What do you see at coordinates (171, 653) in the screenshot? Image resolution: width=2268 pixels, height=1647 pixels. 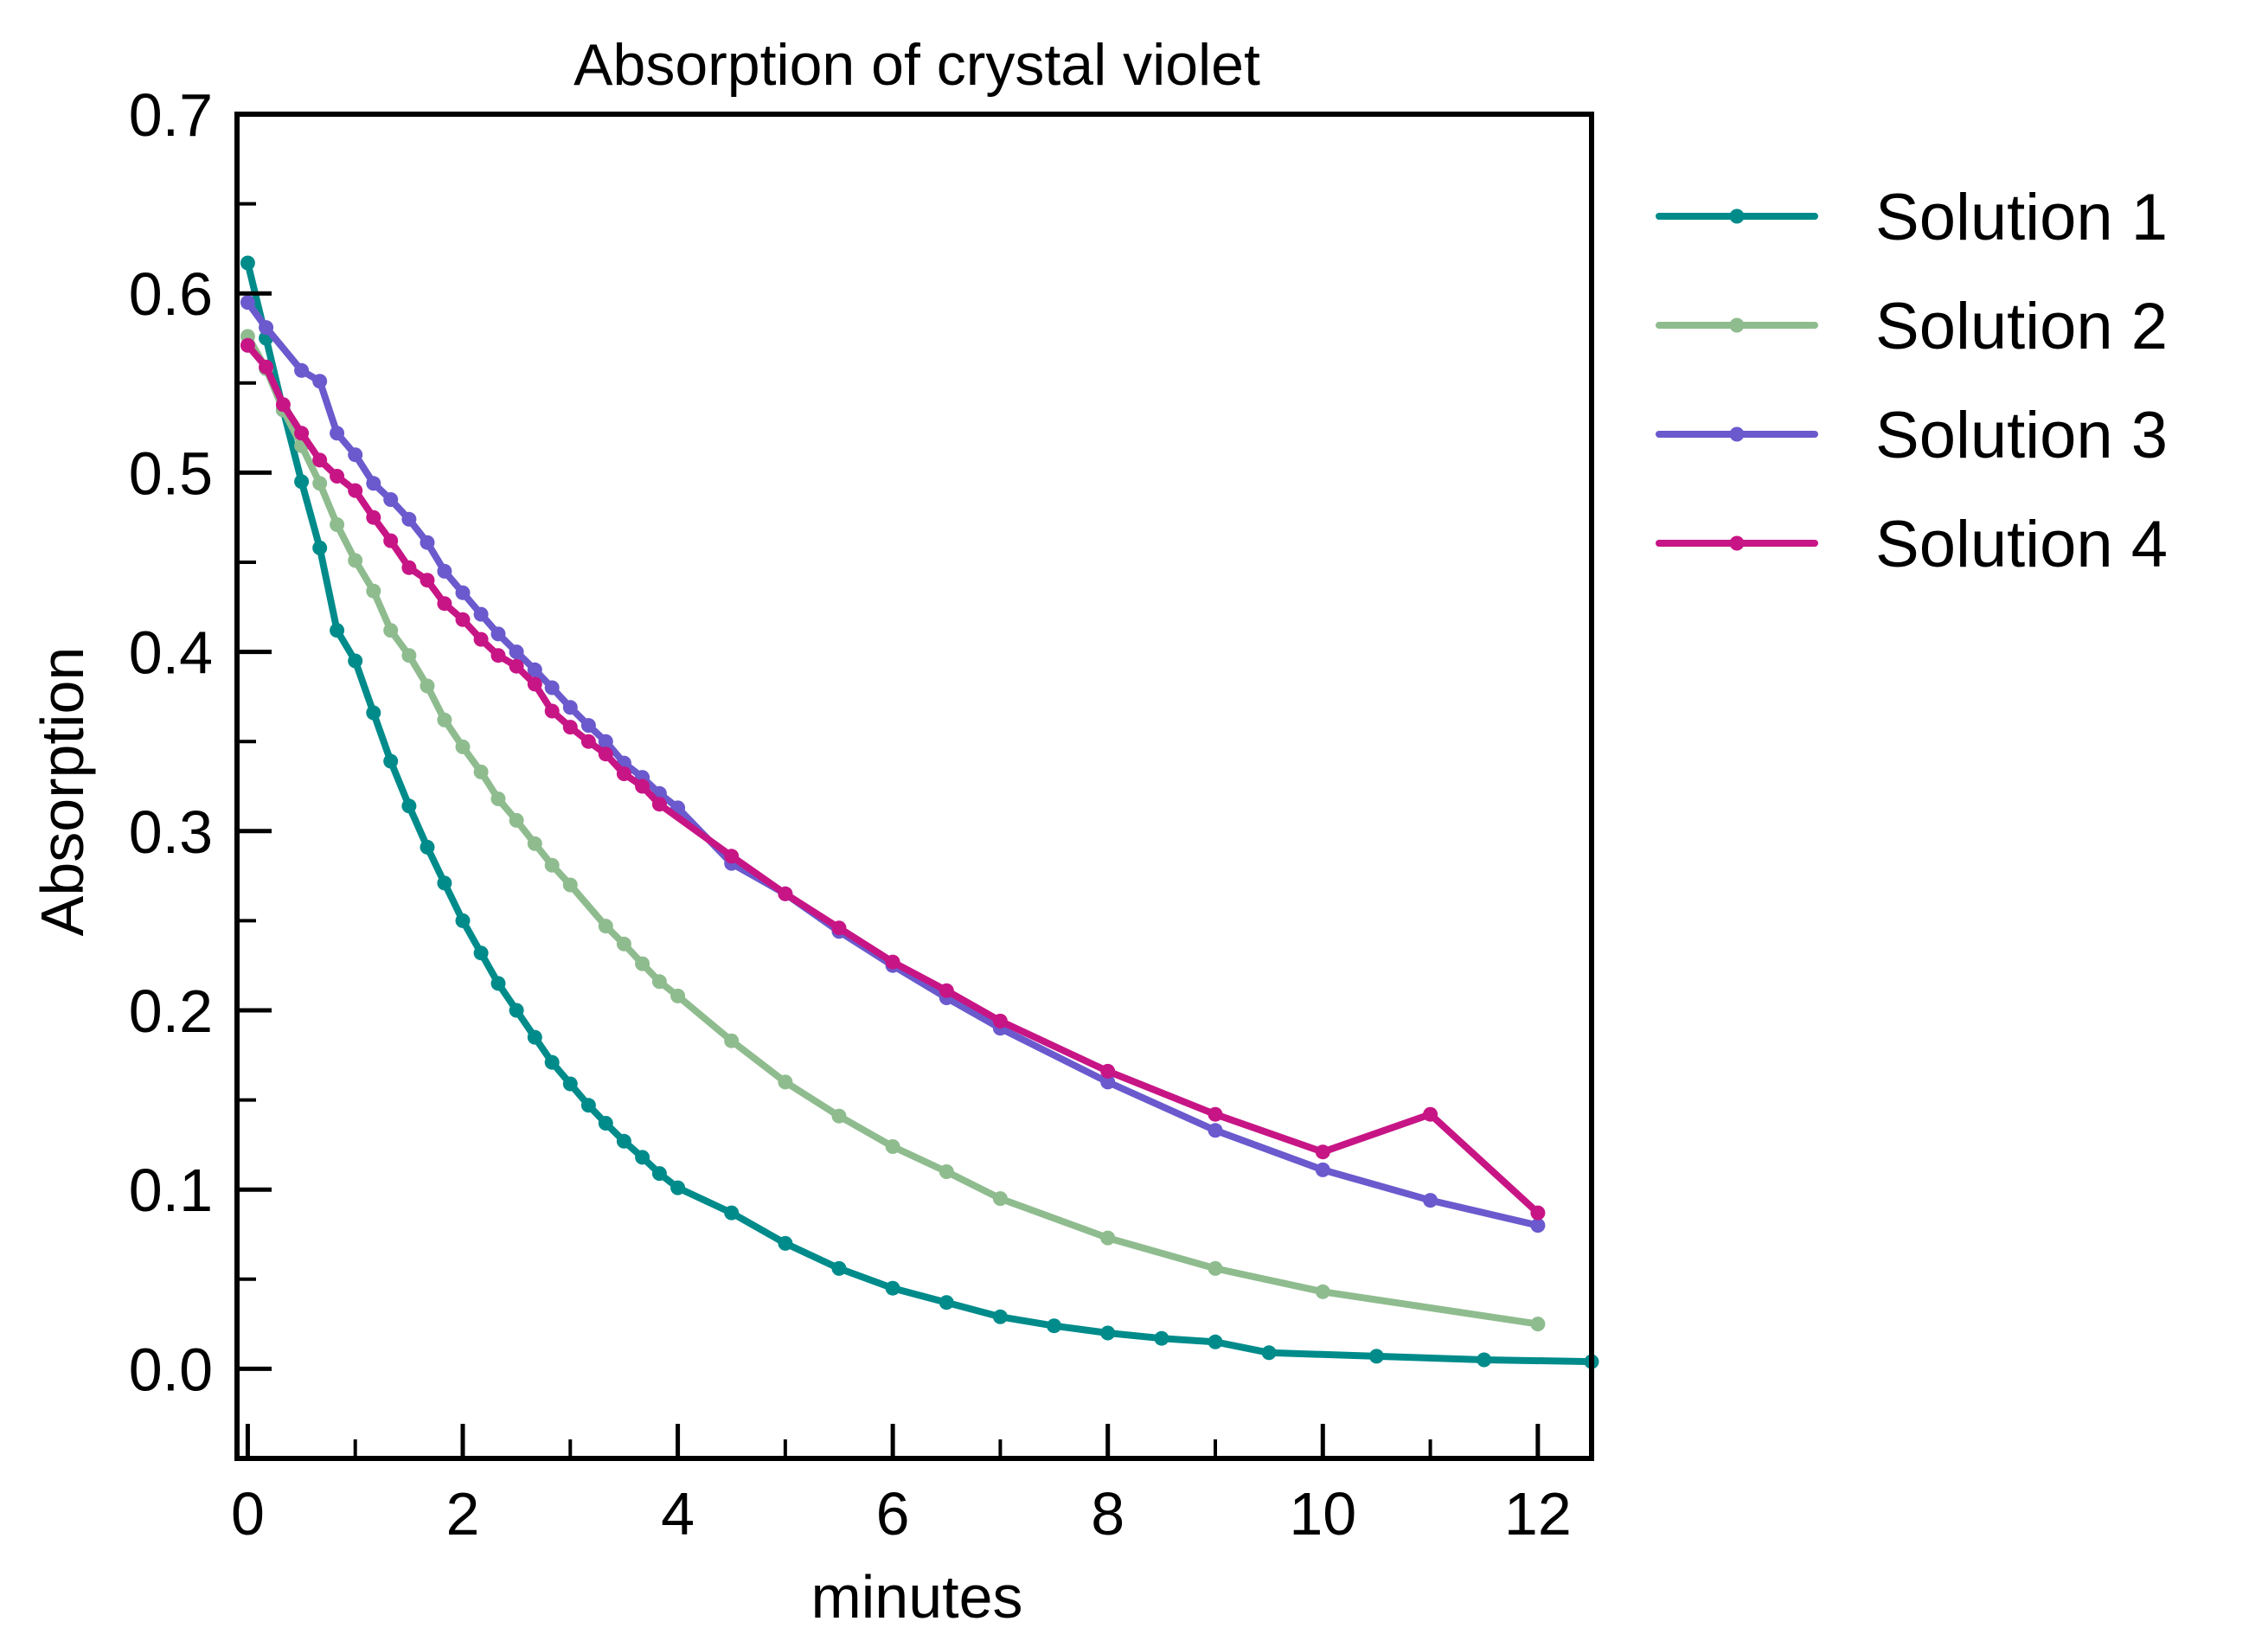 I see `y-tick-label: 0.4` at bounding box center [171, 653].